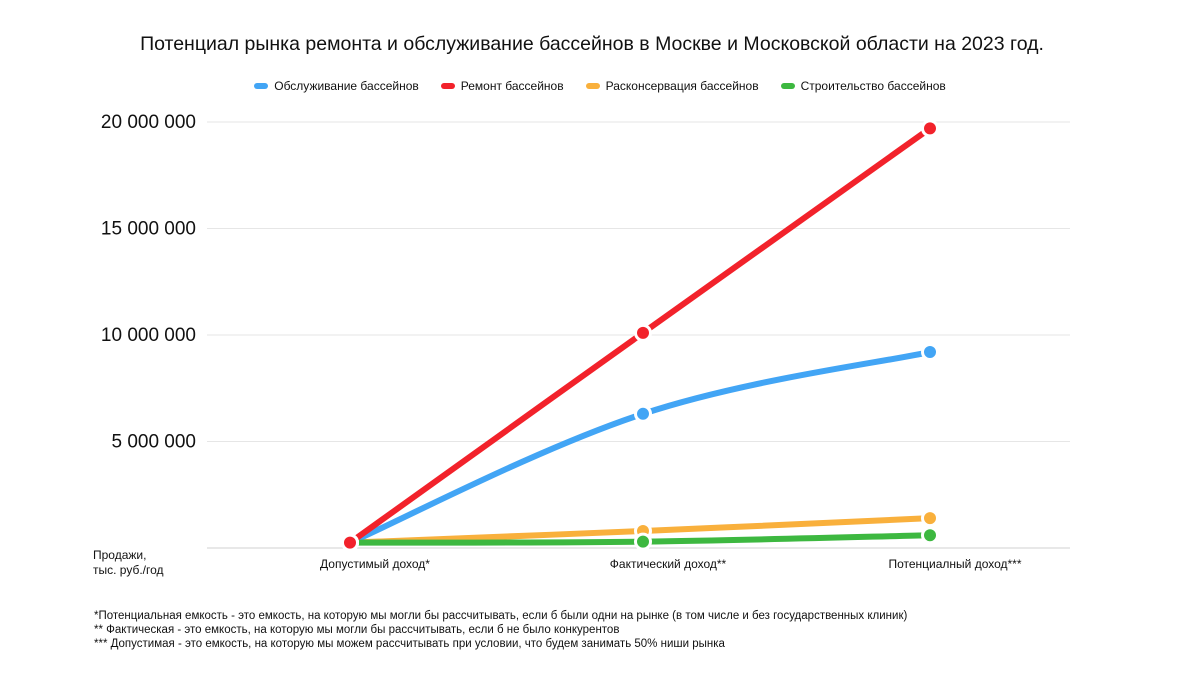 The width and height of the screenshot is (1200, 677). I want to click on x-tick-label: Потенциалный доход***, so click(954, 564).